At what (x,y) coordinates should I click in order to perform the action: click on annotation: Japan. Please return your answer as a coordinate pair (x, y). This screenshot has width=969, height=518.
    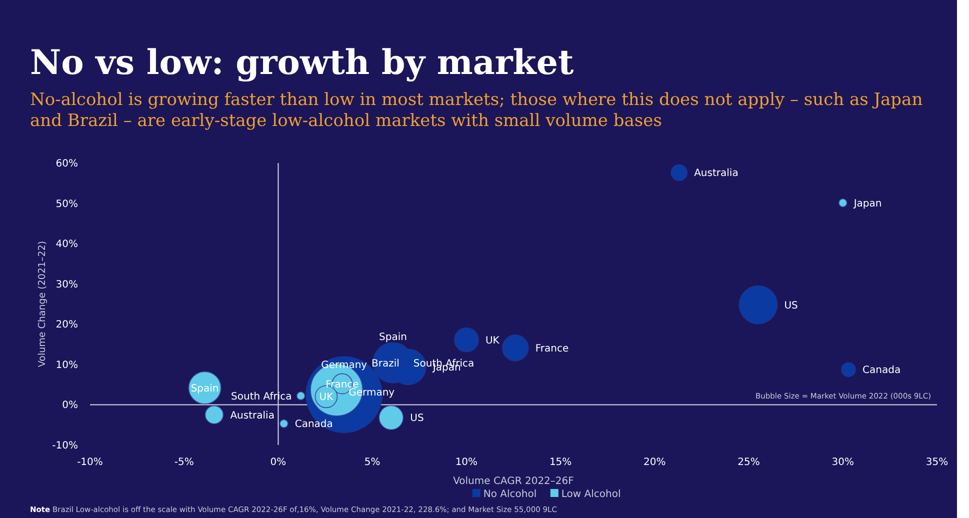
    Looking at the image, I should click on (867, 204).